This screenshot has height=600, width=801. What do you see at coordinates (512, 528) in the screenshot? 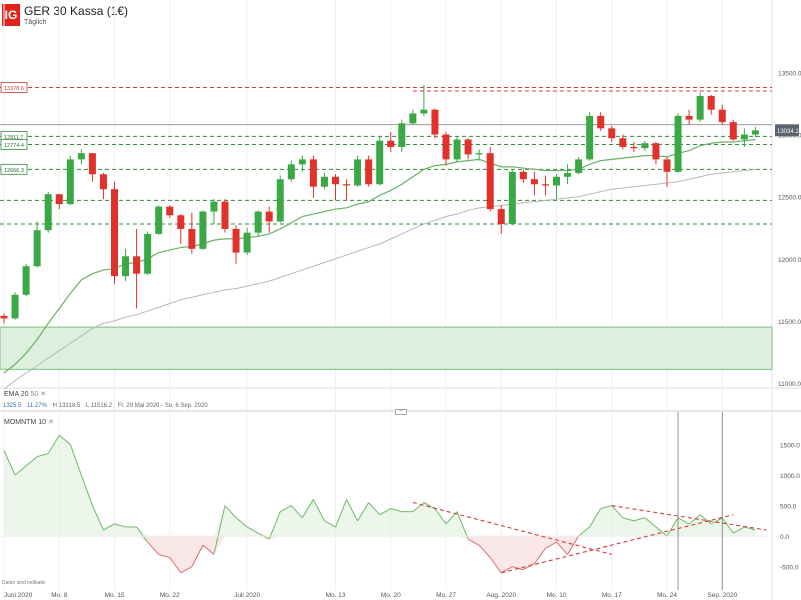
I see `momentum-trend-line` at bounding box center [512, 528].